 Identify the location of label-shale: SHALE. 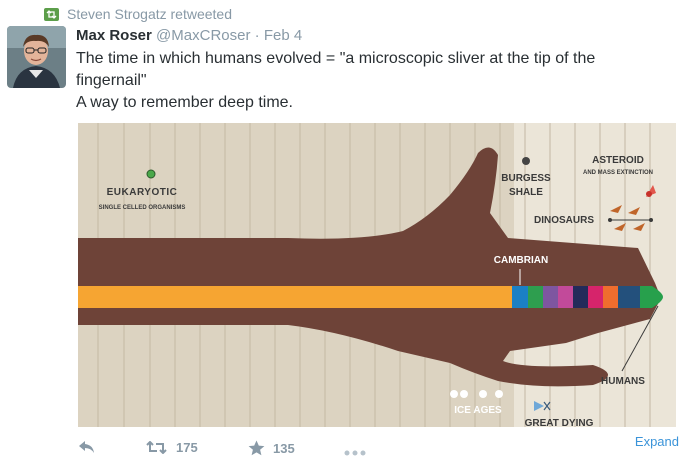
(526, 192).